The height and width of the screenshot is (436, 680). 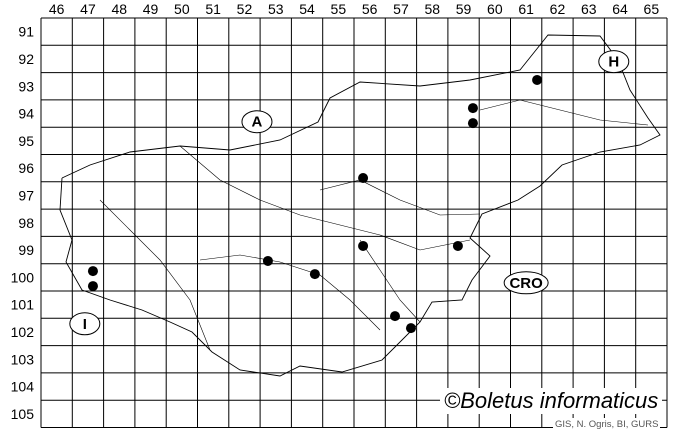 I want to click on country-label: CRO, so click(x=526, y=283).